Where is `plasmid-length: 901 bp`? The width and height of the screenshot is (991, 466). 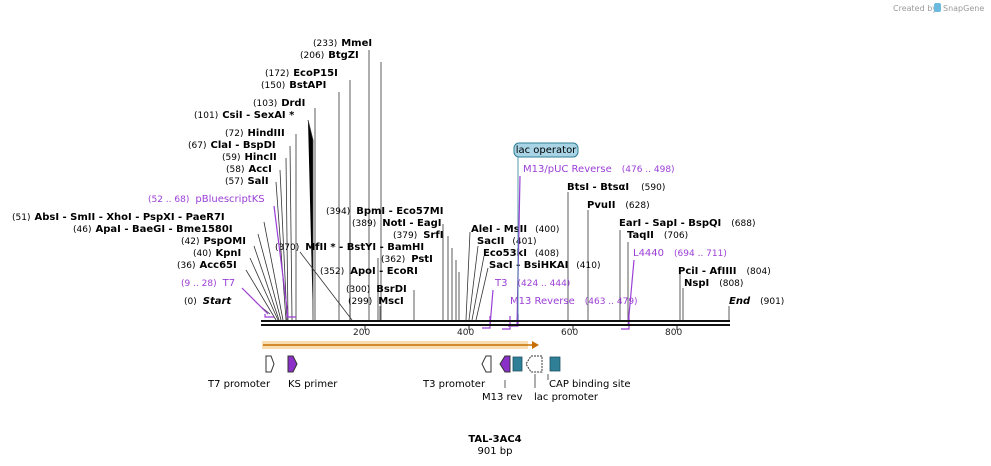
plasmid-length: 901 bp is located at coordinates (495, 451).